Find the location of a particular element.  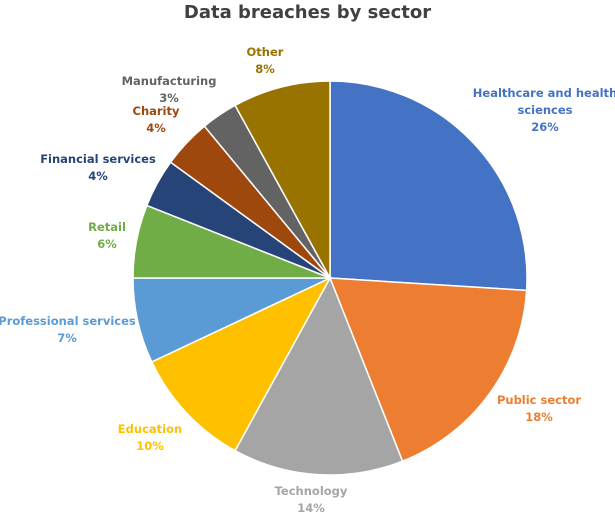

data-label-professional-services: Professional services 7% is located at coordinates (68, 329).